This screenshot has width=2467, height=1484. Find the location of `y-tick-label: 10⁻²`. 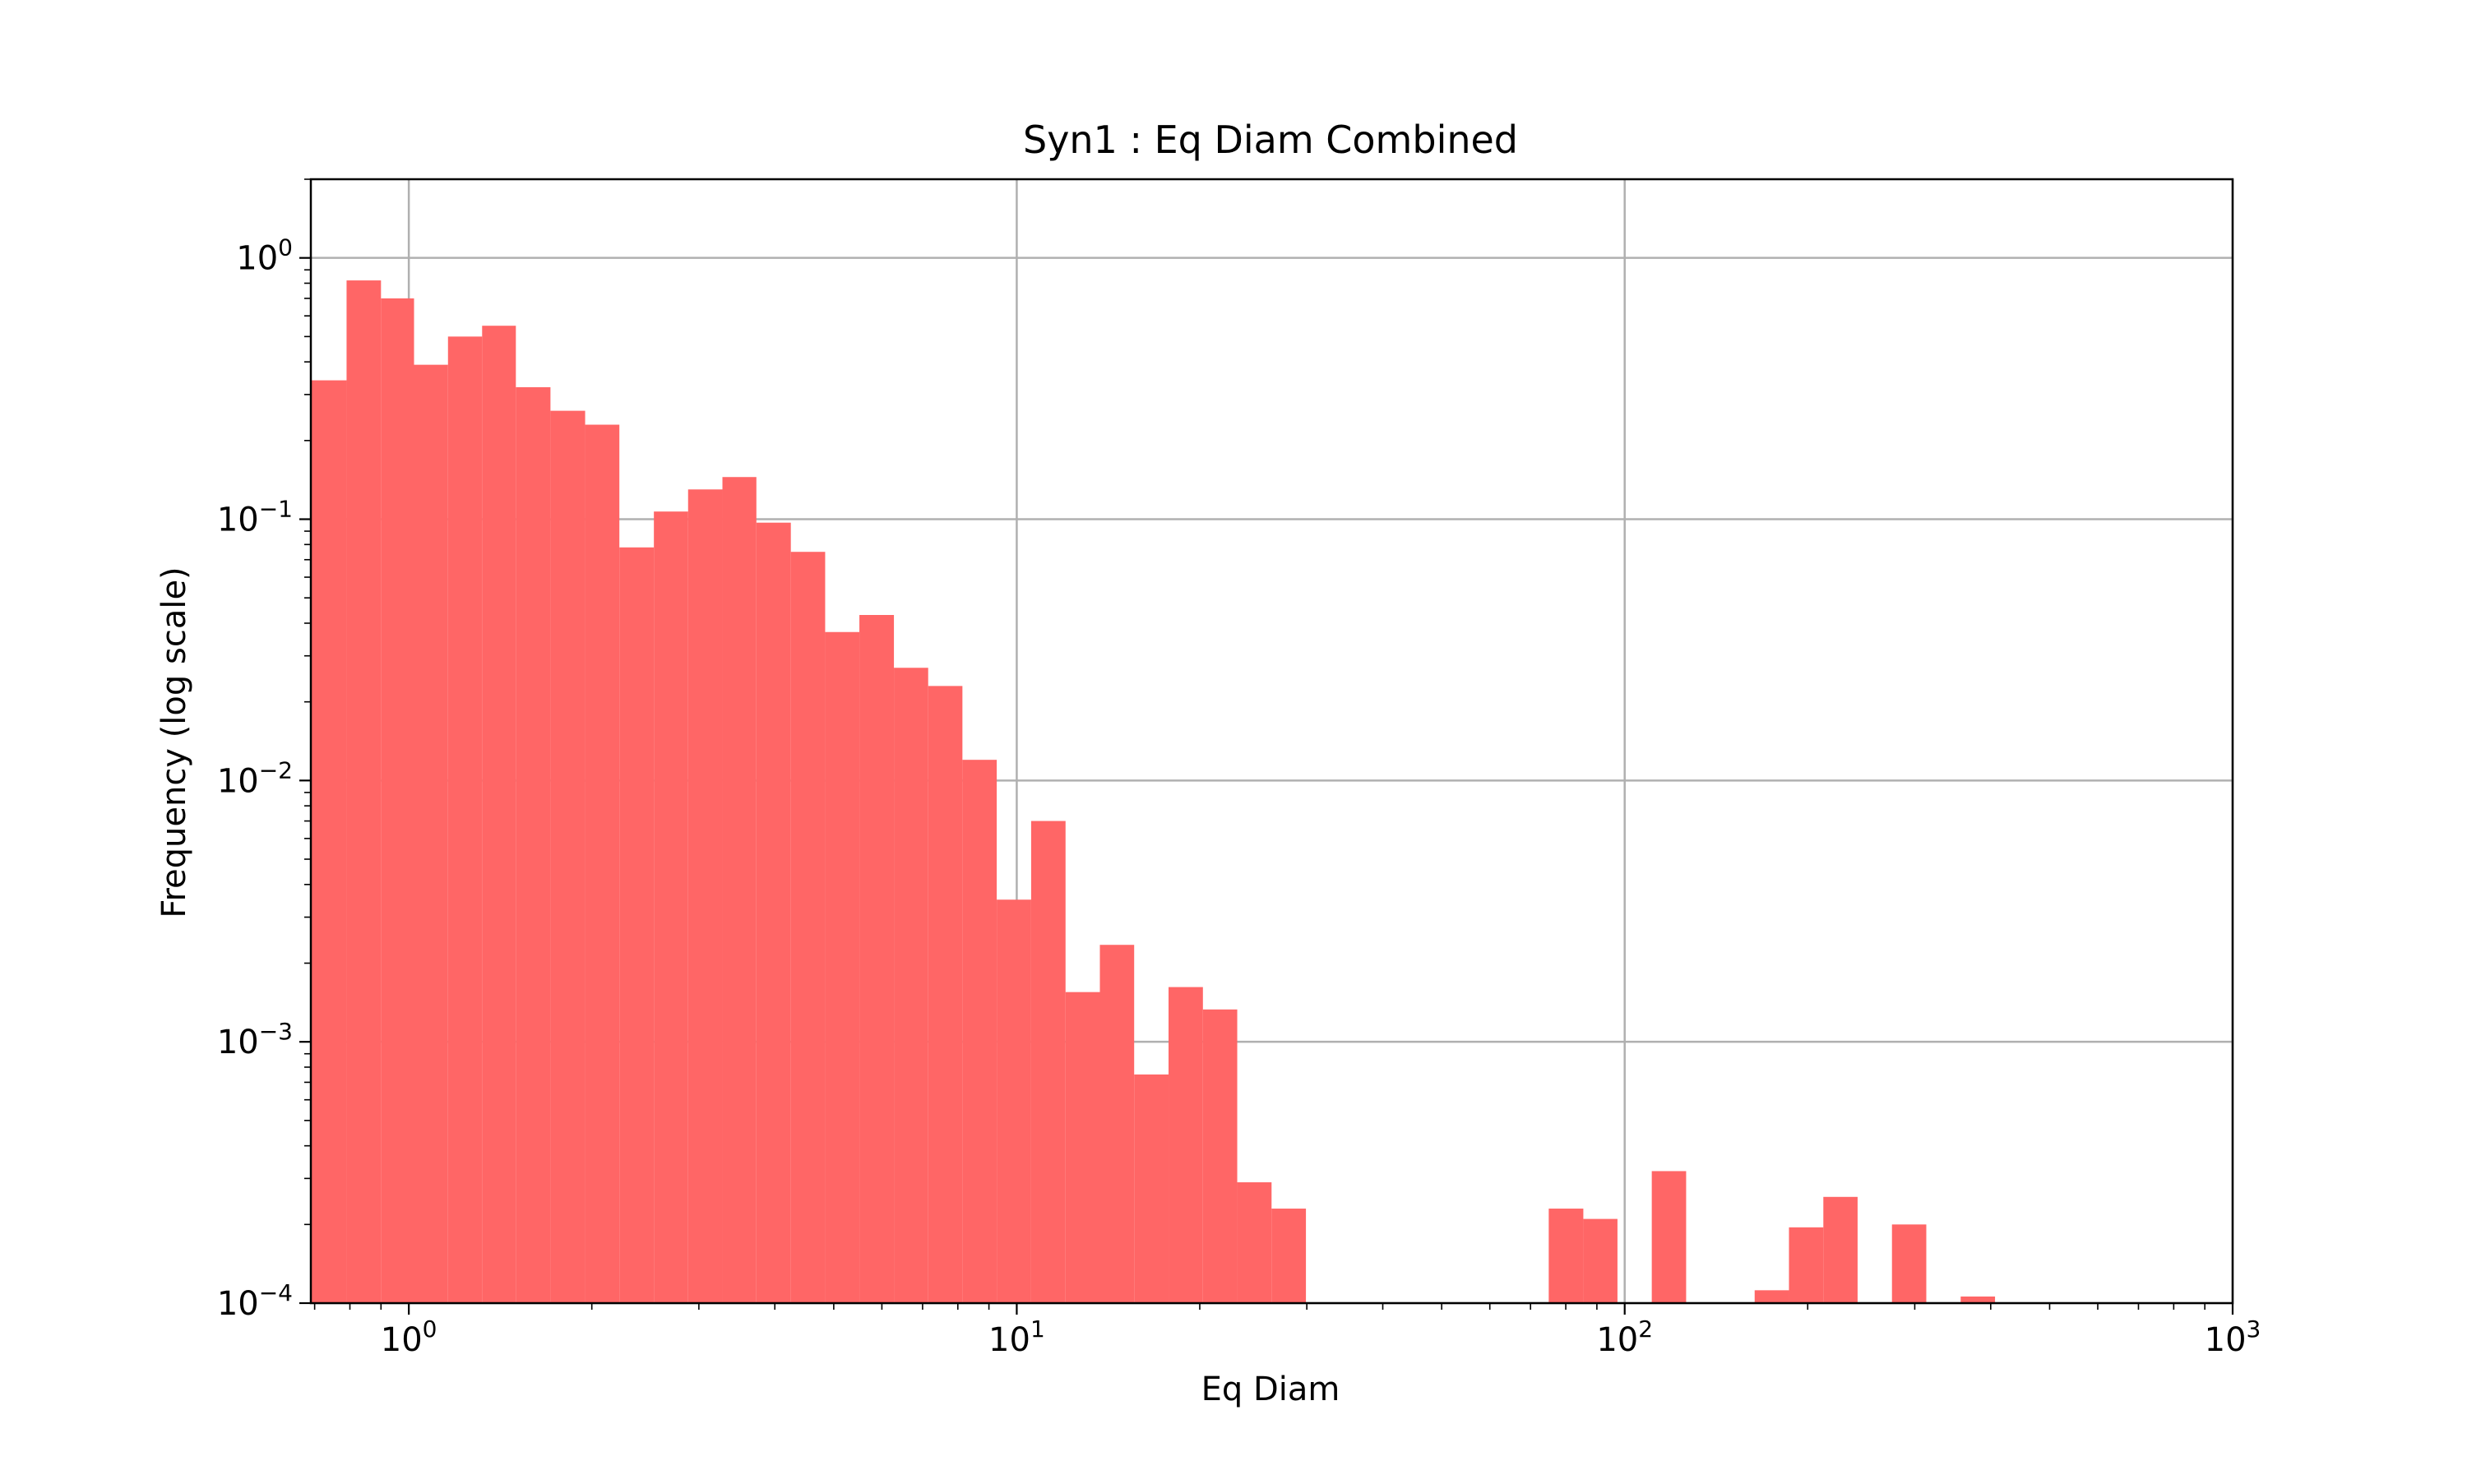

y-tick-label: 10⁻² is located at coordinates (255, 778).